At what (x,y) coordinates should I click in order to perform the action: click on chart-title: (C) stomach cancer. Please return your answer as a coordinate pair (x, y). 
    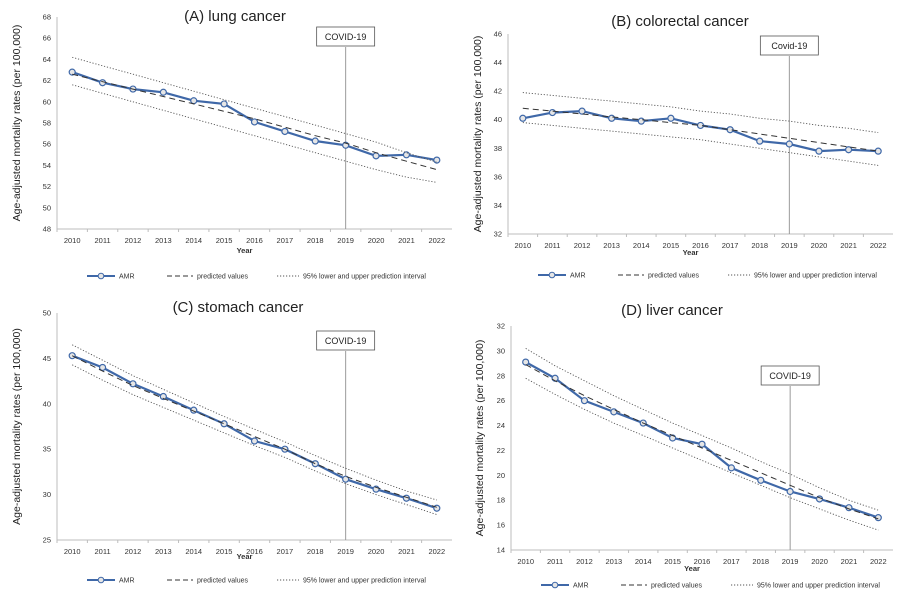
    Looking at the image, I should click on (238, 307).